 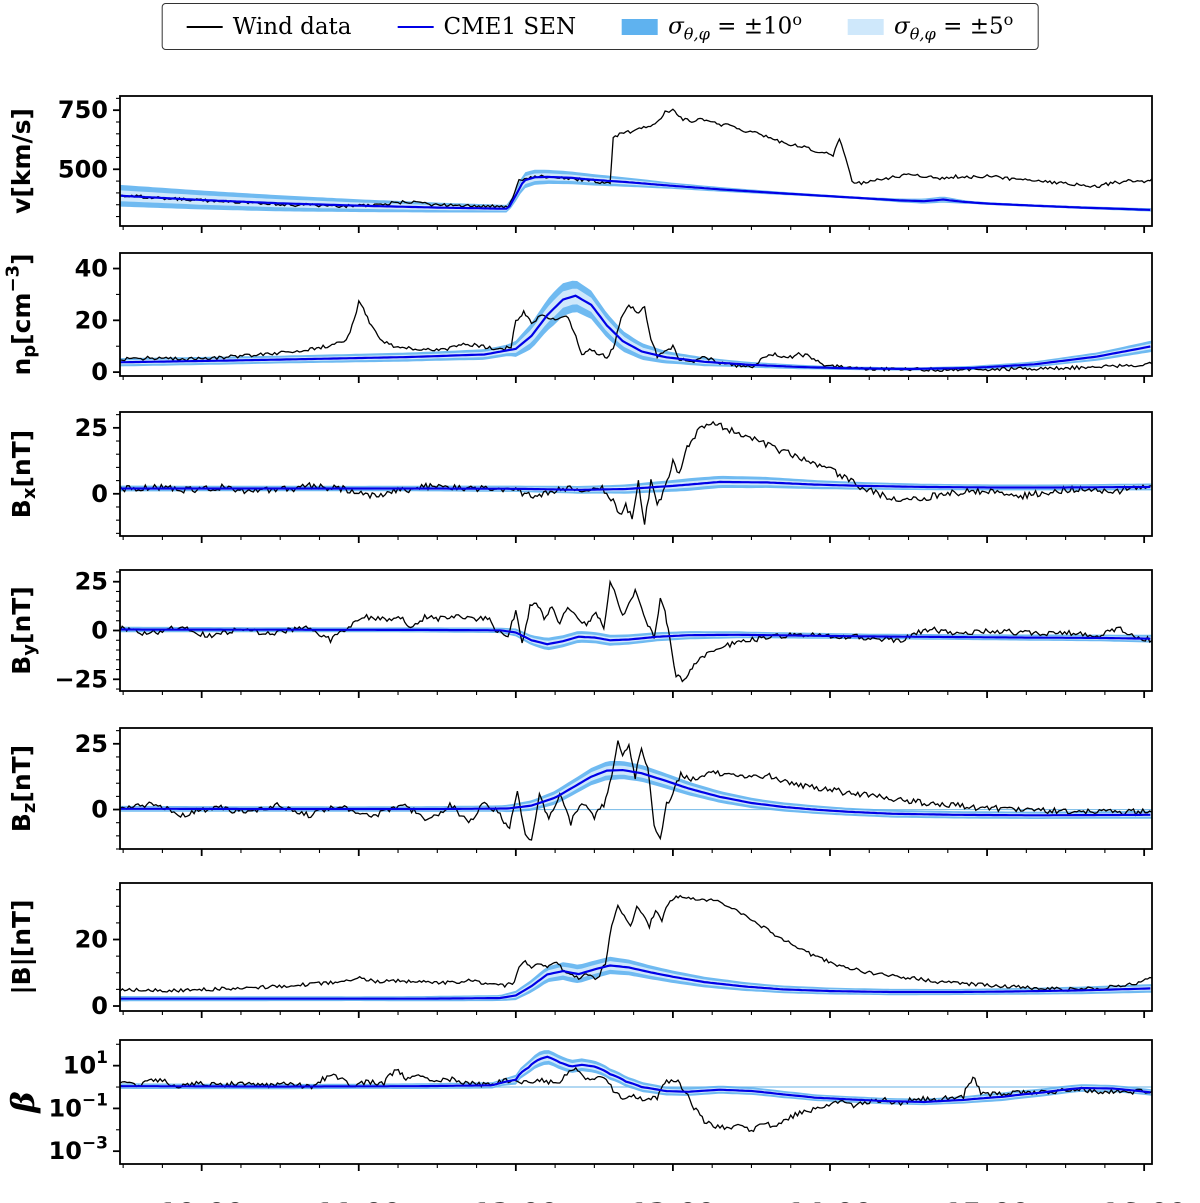 I want to click on legend-item-1: CME1 SEN, so click(x=487, y=27).